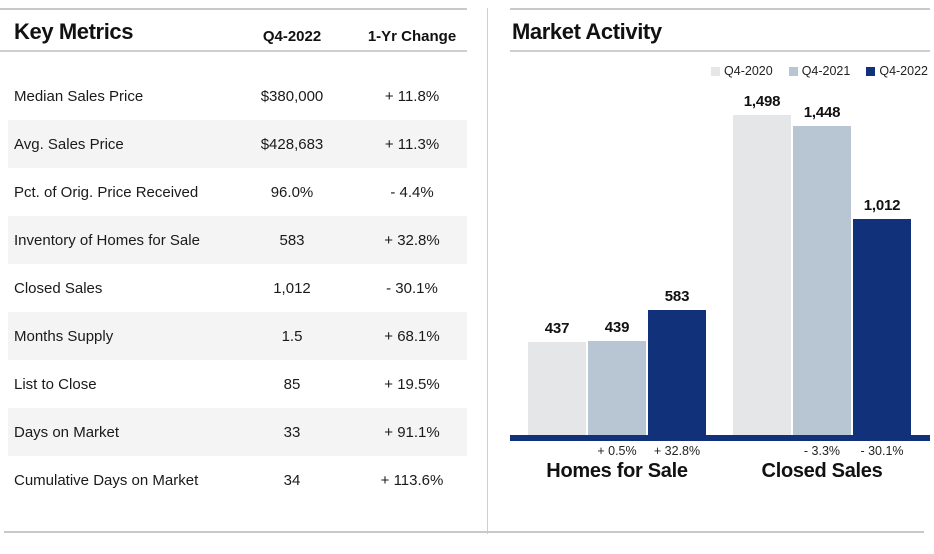 The width and height of the screenshot is (934, 554). I want to click on legend-item-q4-2022: Q4-2022, so click(897, 71).